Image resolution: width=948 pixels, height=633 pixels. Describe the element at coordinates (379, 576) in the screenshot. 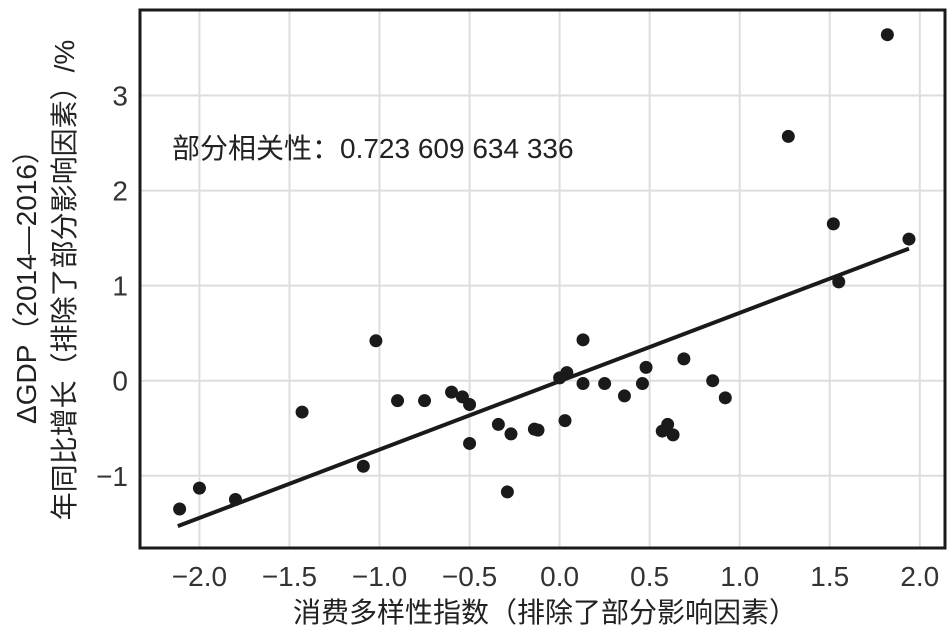

I see `x-tick-label: −1.0` at that location.